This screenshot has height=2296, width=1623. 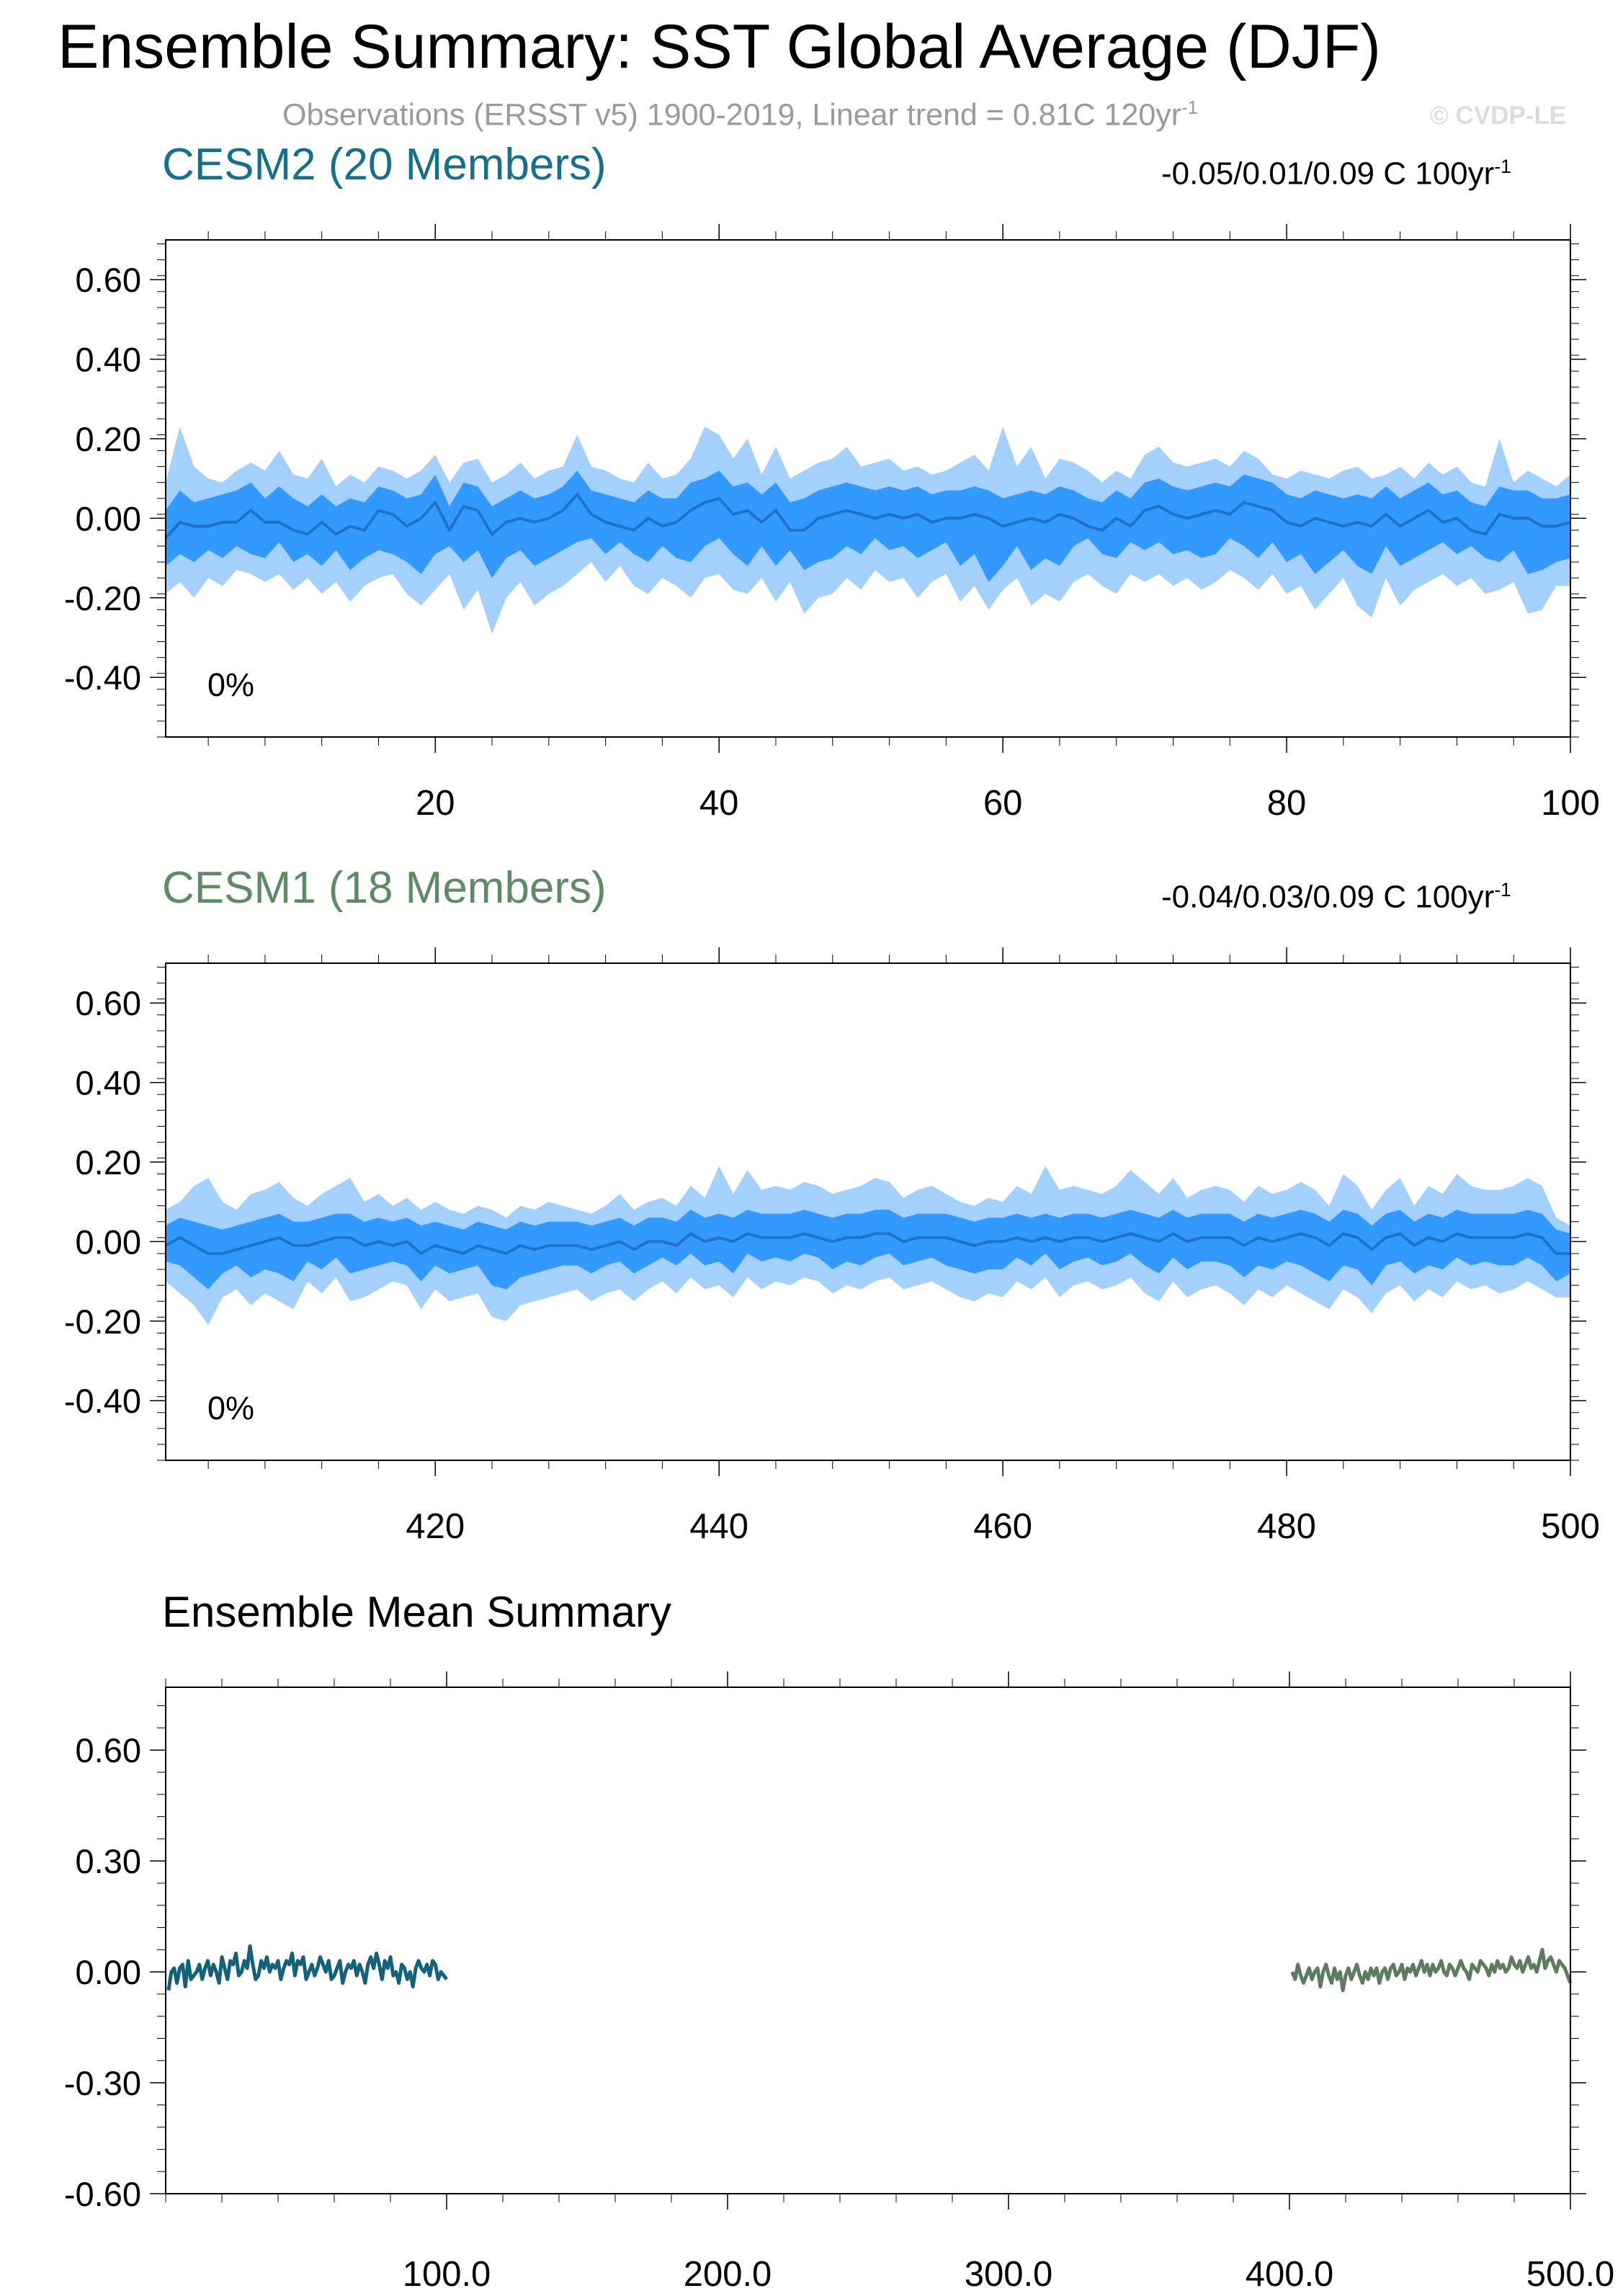 What do you see at coordinates (728, 2274) in the screenshot?
I see `summary-xtick-label: 200.0` at bounding box center [728, 2274].